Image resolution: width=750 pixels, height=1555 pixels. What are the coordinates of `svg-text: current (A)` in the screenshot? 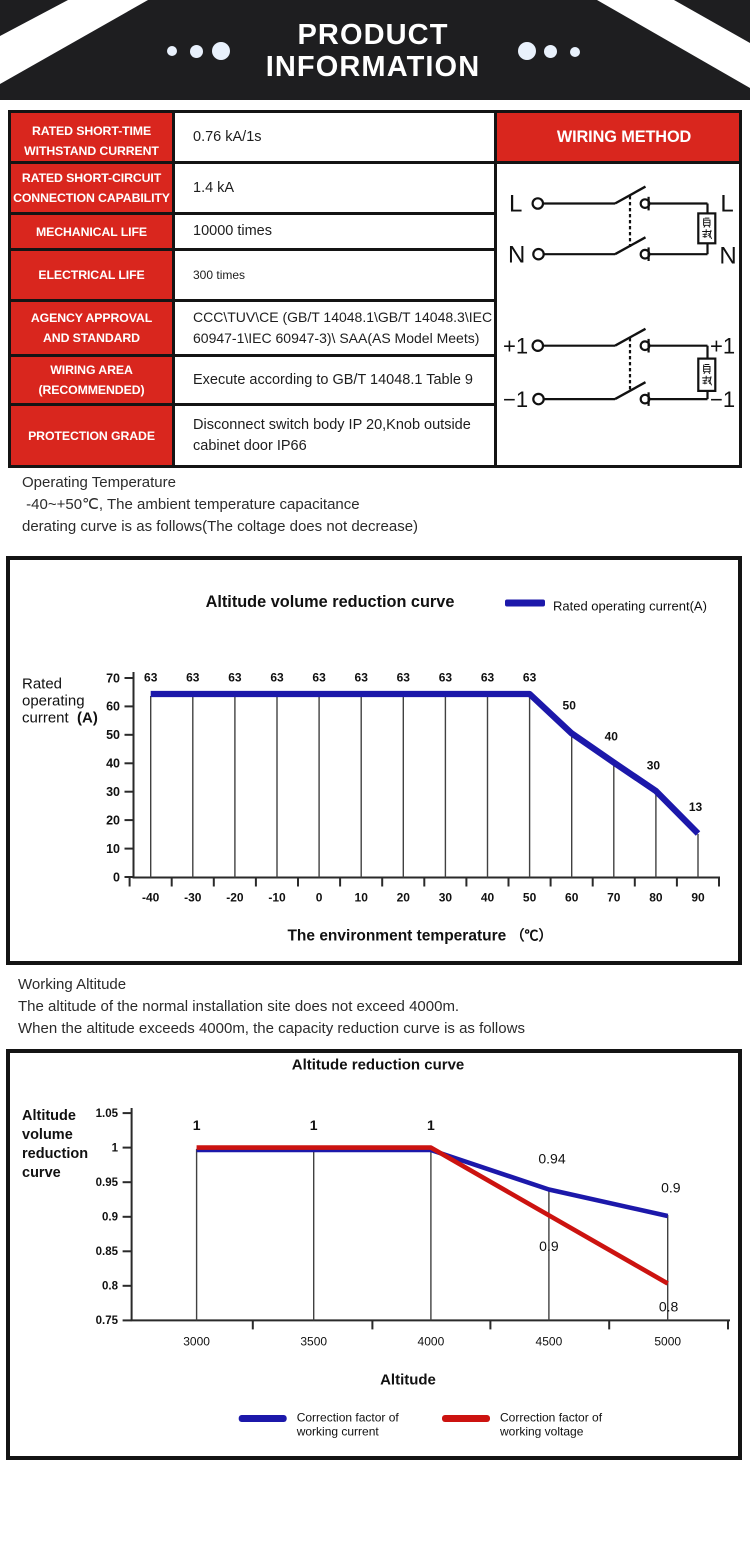 It's located at (60, 718).